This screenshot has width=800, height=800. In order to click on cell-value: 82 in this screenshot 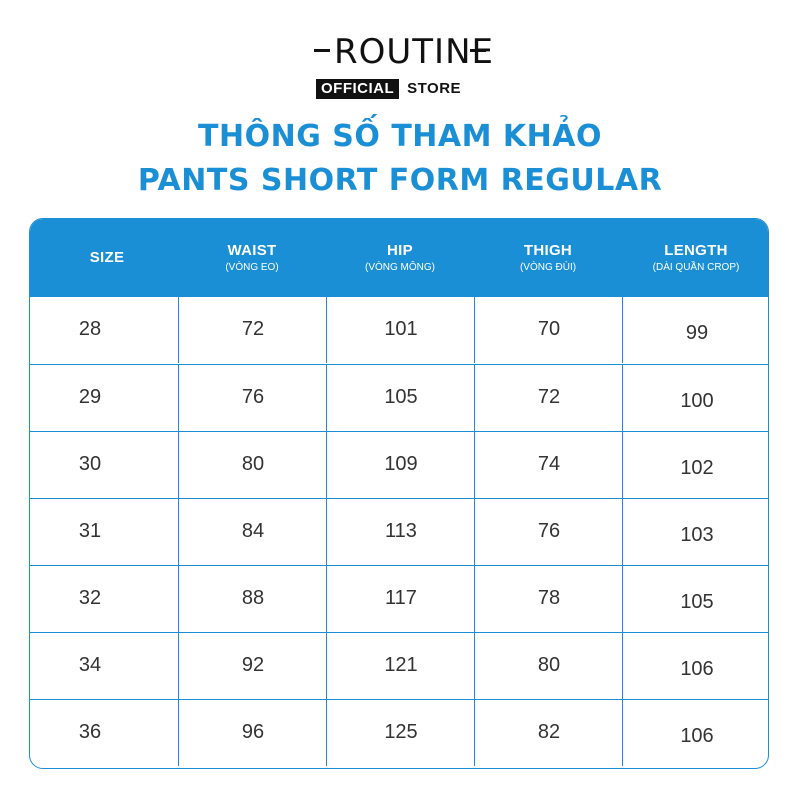, I will do `click(549, 732)`.